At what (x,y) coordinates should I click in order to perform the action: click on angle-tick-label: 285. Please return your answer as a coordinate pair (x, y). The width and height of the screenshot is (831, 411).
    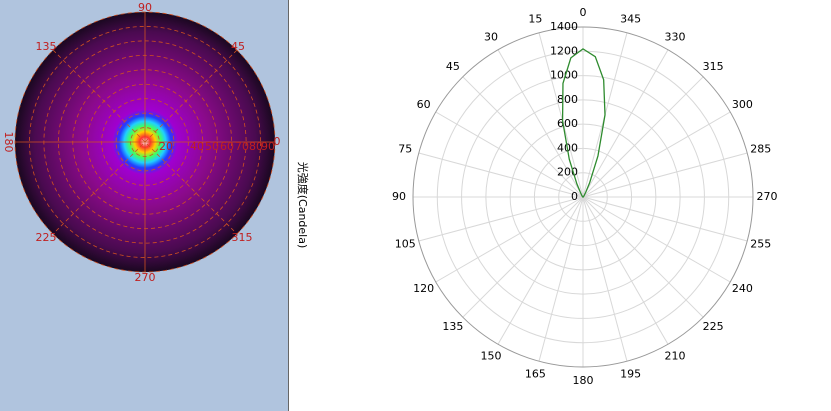
    Looking at the image, I should click on (760, 148).